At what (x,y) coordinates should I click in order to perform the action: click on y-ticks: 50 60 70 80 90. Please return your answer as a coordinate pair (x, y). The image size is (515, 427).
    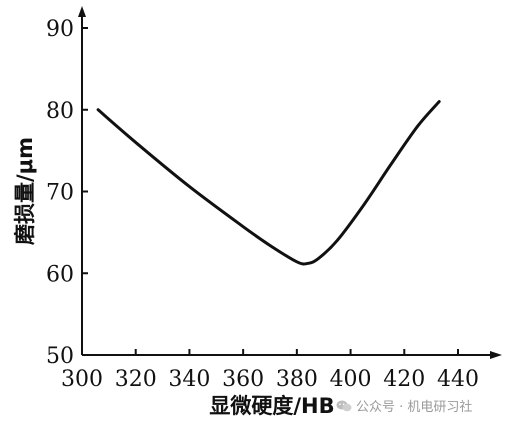
    Looking at the image, I should click on (67, 193).